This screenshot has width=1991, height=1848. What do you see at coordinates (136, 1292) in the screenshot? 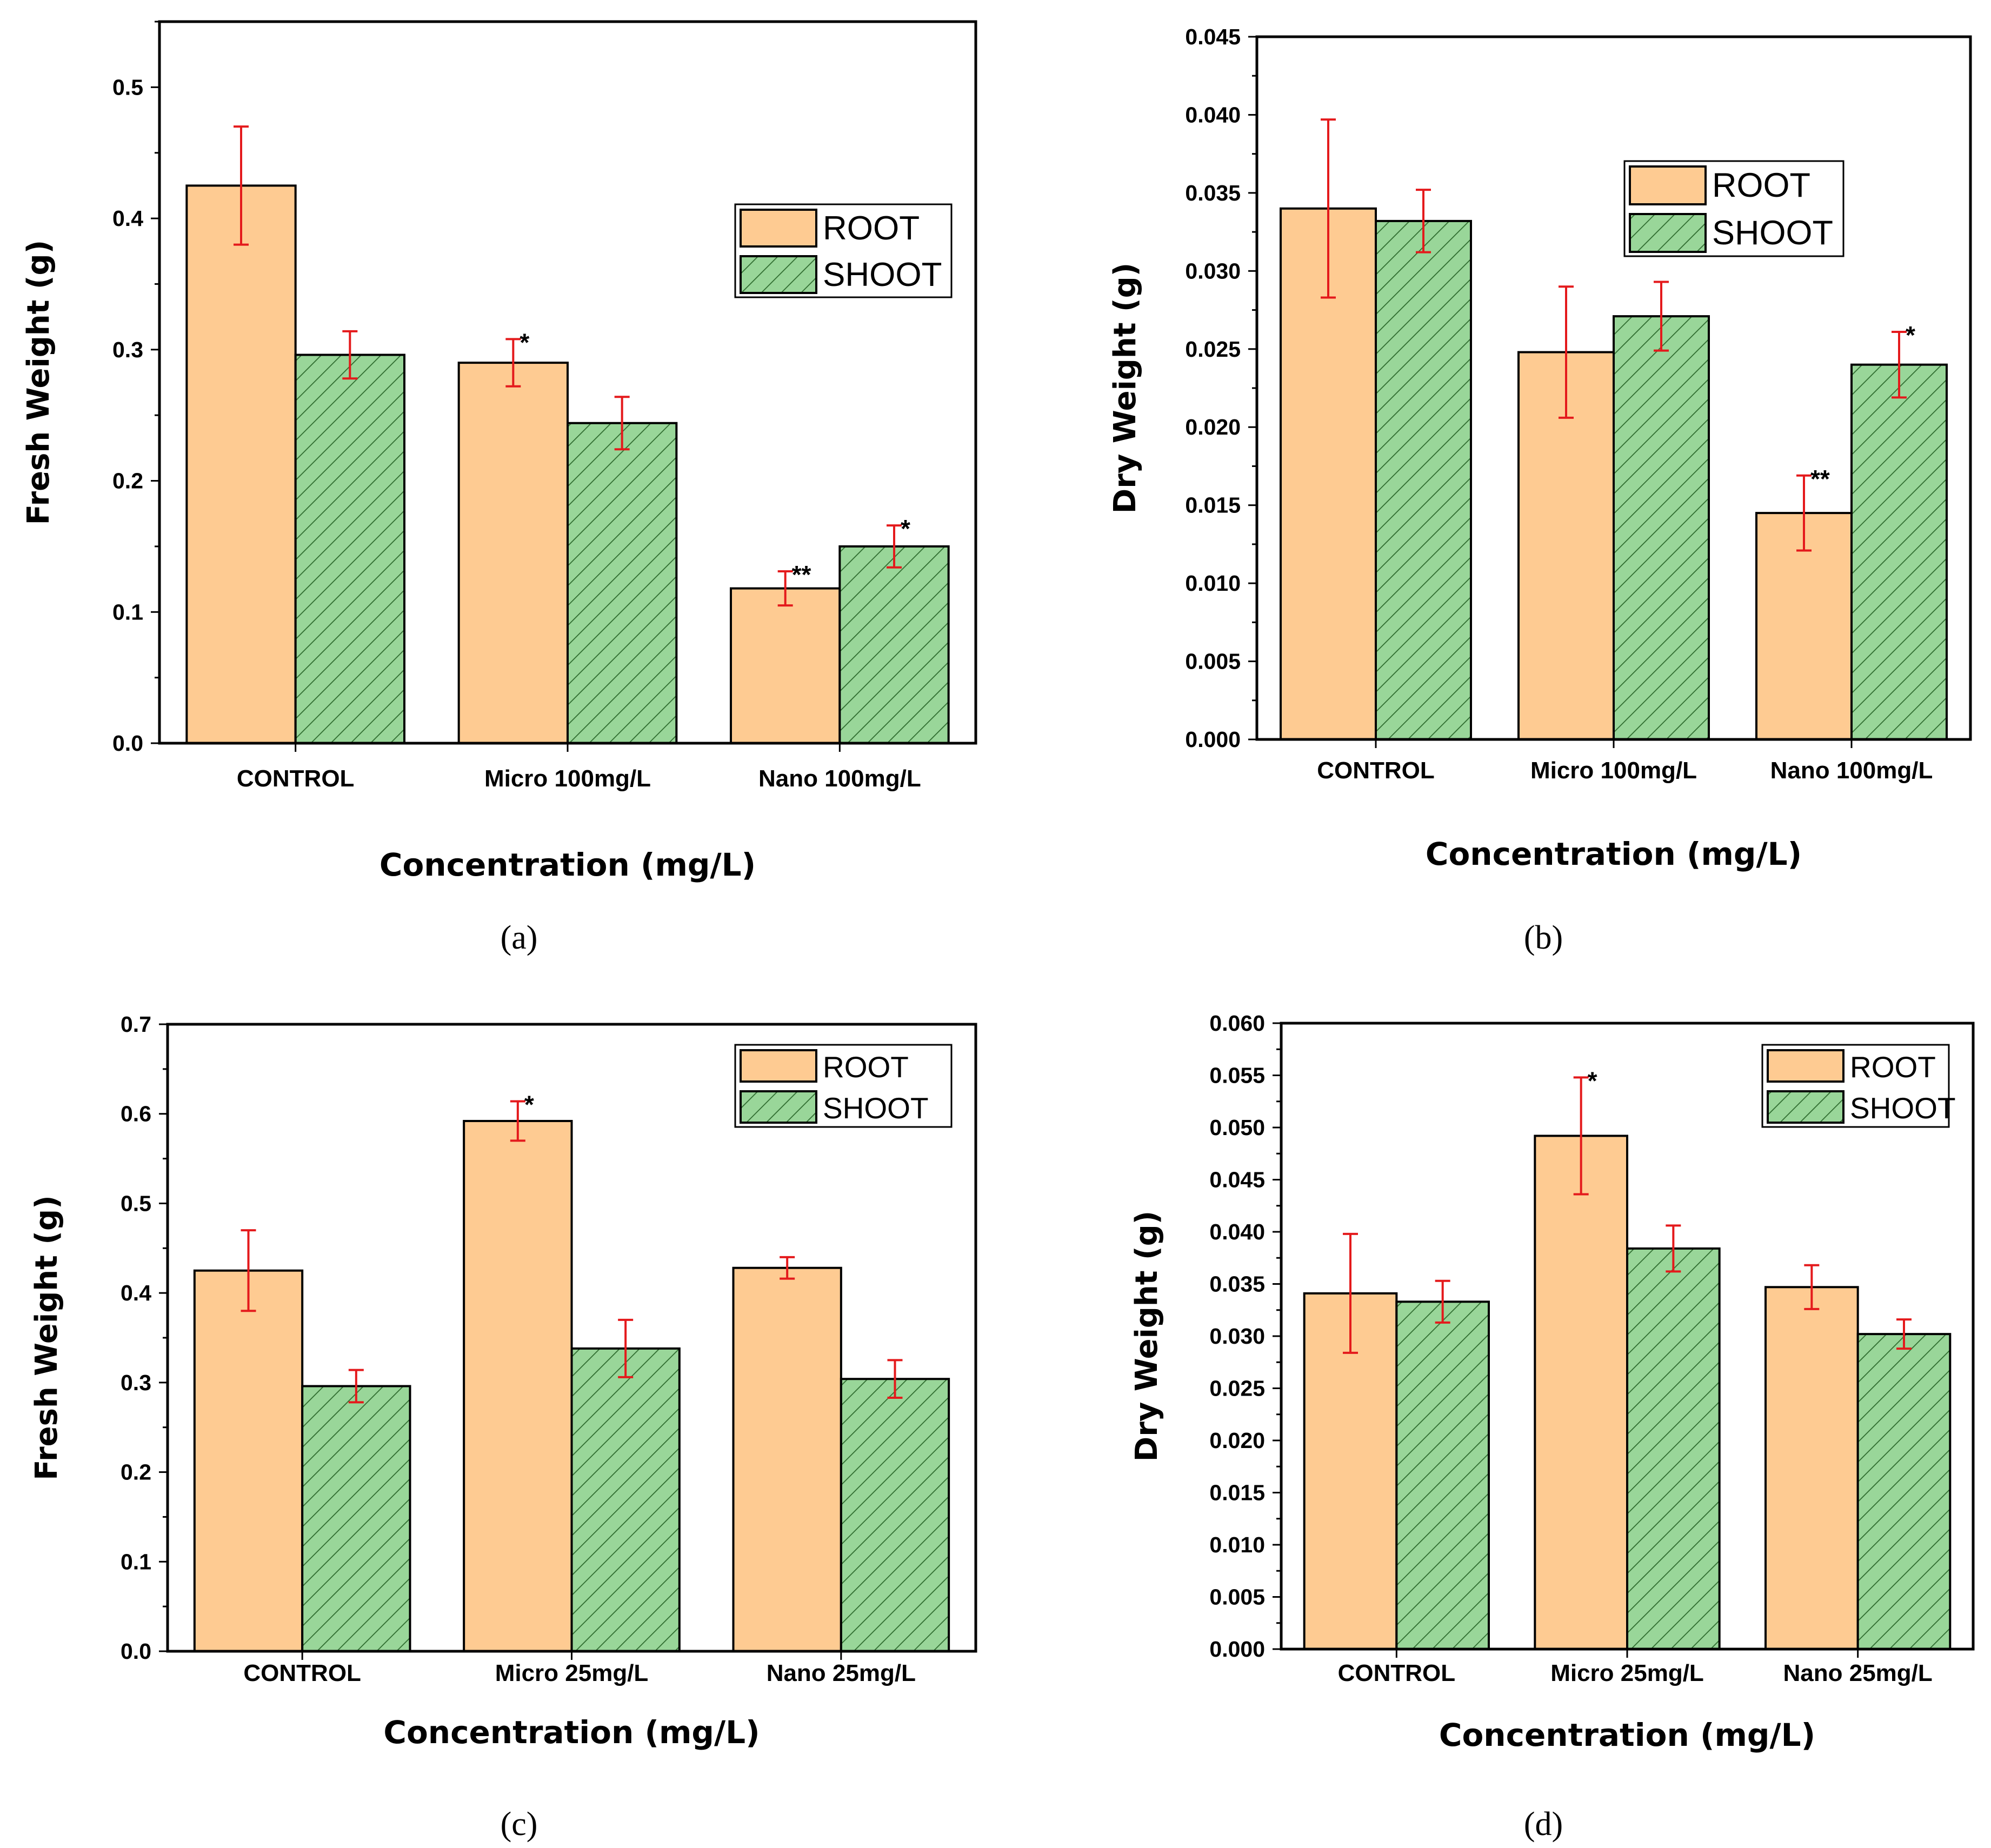
I see `y-tick-label: 0.4` at bounding box center [136, 1292].